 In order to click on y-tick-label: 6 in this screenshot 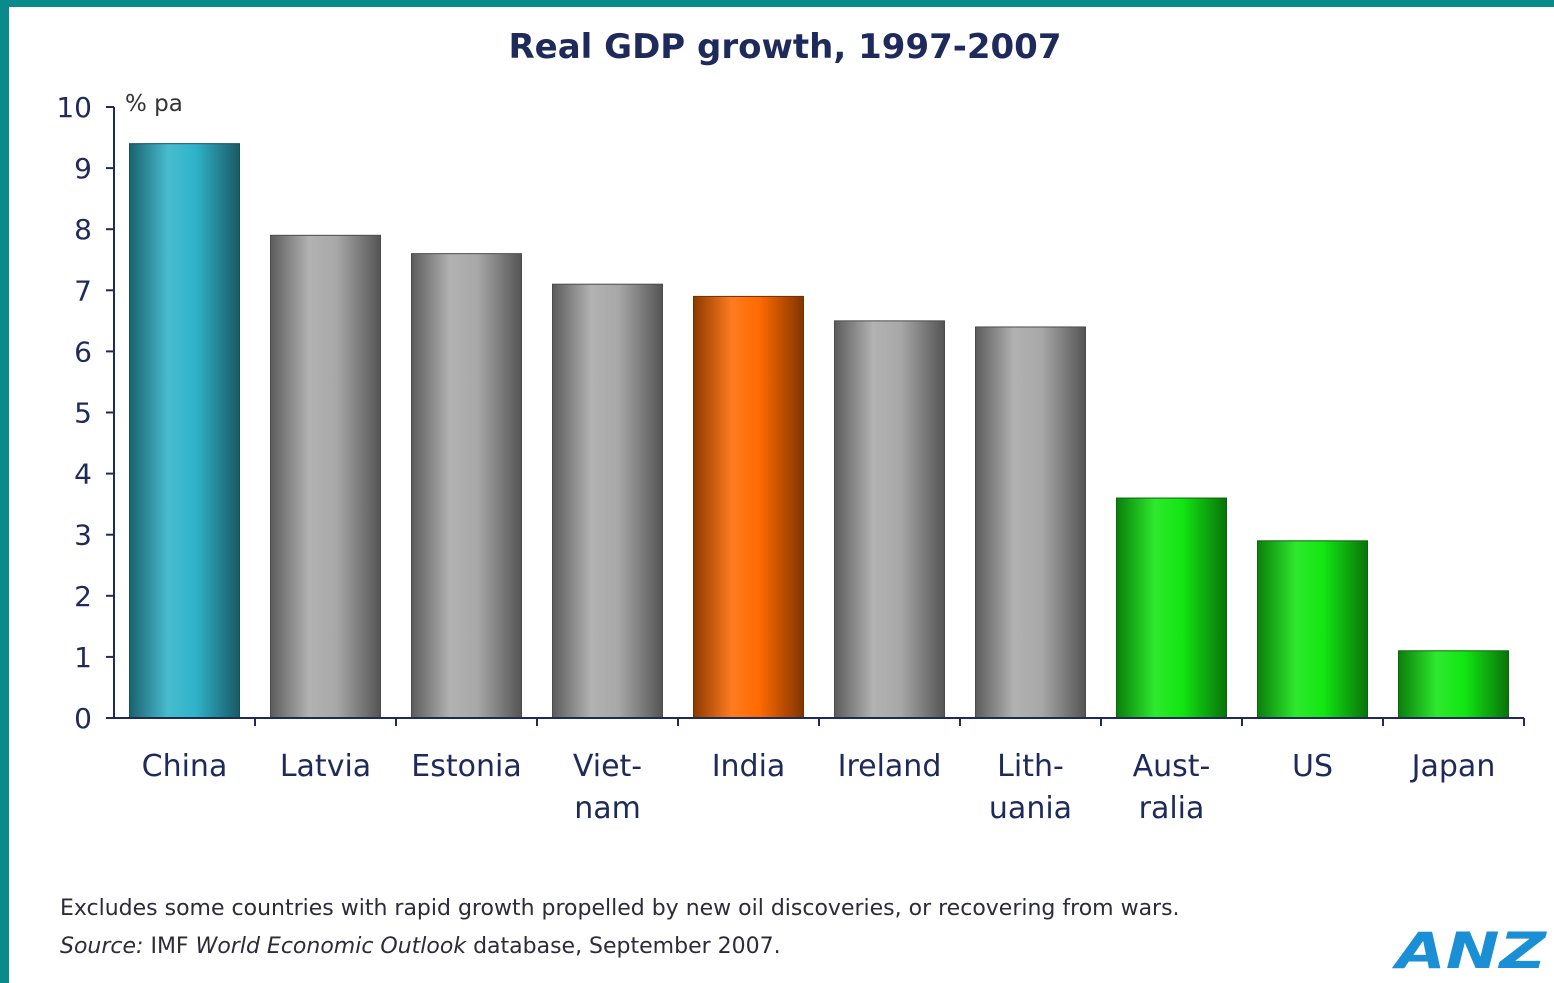, I will do `click(83, 351)`.